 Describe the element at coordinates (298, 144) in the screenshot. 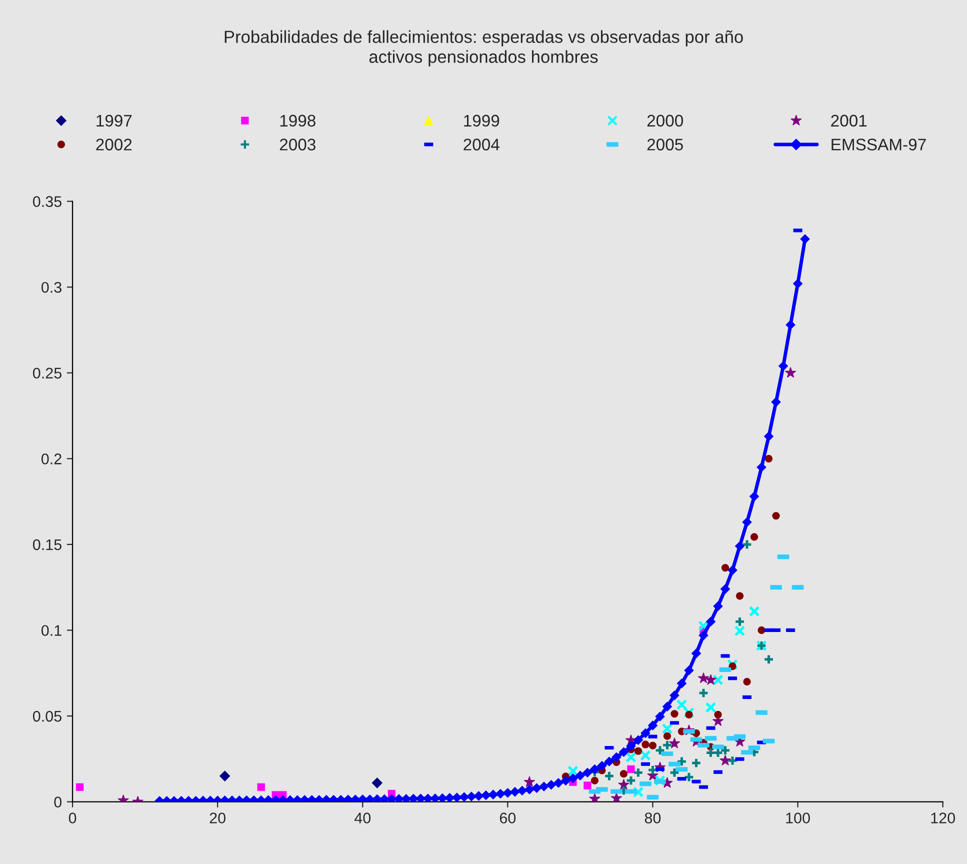

I see `legend-label: 2003` at that location.